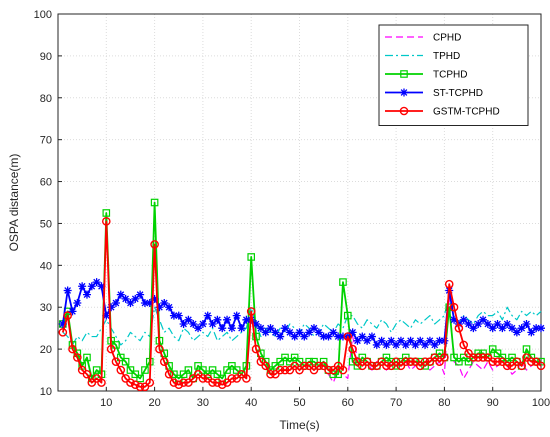  Describe the element at coordinates (447, 38) in the screenshot. I see `legend-label-cphd: CPHD` at that location.